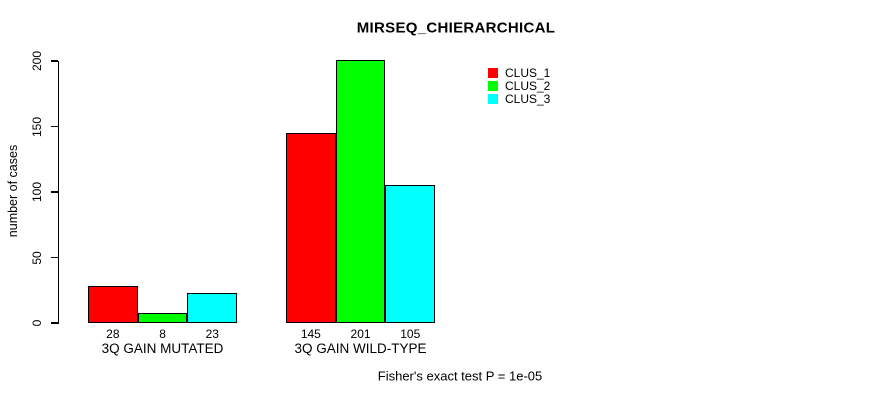 Image resolution: width=890 pixels, height=400 pixels. What do you see at coordinates (410, 334) in the screenshot?
I see `bar-value-label: 105` at bounding box center [410, 334].